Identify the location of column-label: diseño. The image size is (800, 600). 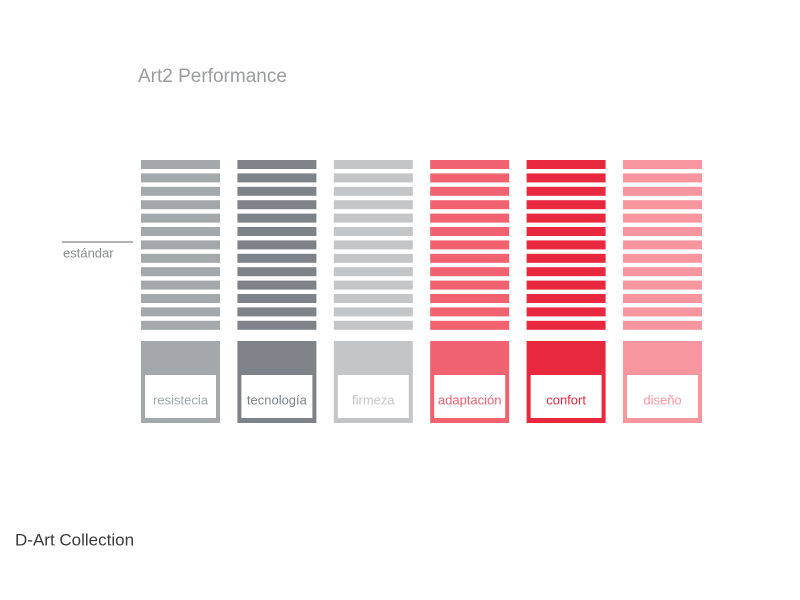
(662, 399).